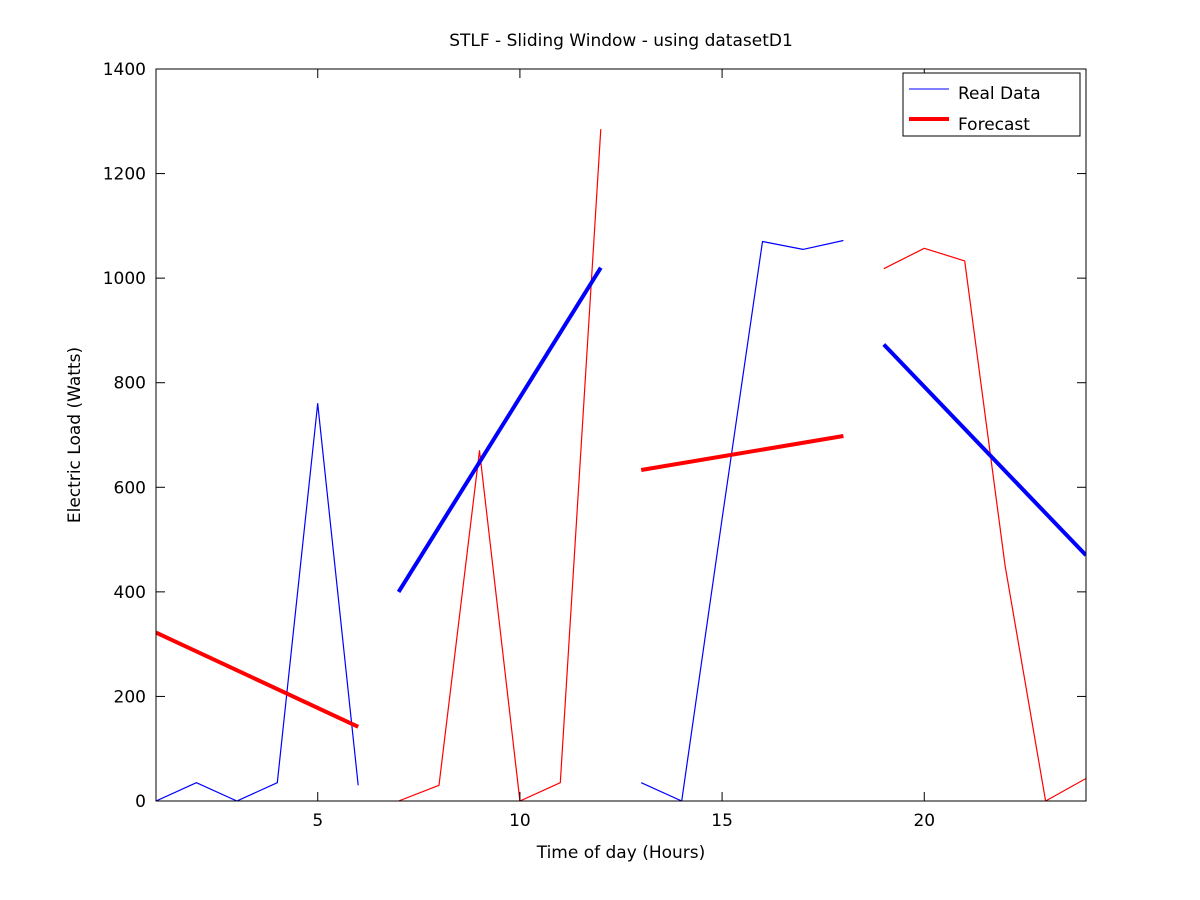  I want to click on y-tick-label: 1000, so click(124, 279).